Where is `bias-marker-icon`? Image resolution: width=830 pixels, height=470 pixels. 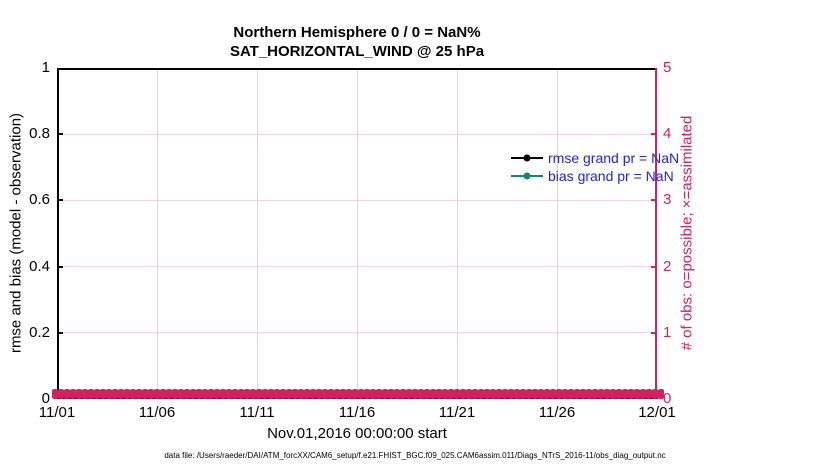 bias-marker-icon is located at coordinates (527, 176).